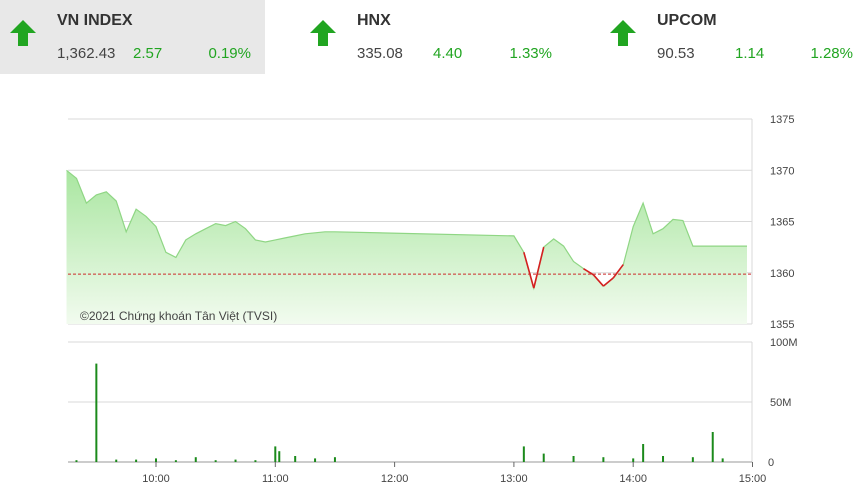 The height and width of the screenshot is (503, 860). Describe the element at coordinates (229, 53) in the screenshot. I see `ticker-percent: 0.19%` at that location.